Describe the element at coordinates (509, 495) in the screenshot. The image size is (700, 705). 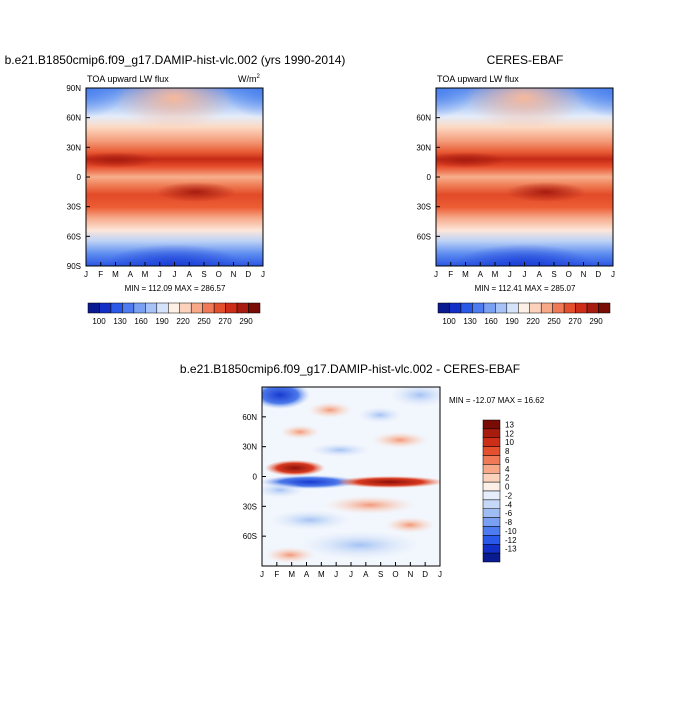
I see `colorbar-label: -2` at that location.